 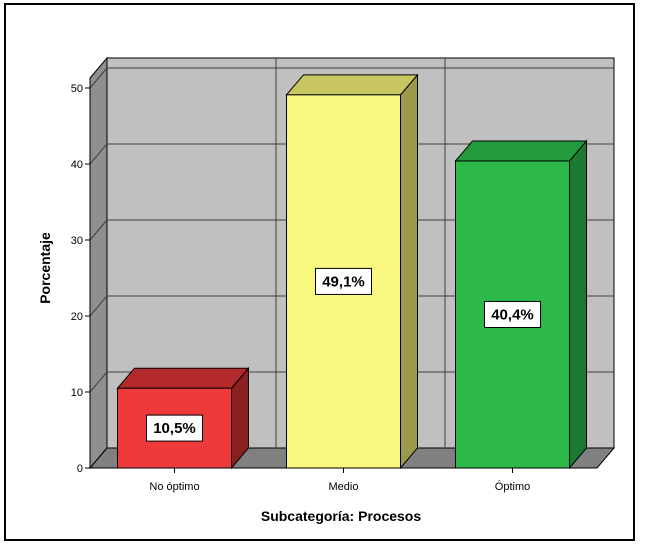 I want to click on y-axis: 0 10 20 30 40 50, so click(x=81, y=276).